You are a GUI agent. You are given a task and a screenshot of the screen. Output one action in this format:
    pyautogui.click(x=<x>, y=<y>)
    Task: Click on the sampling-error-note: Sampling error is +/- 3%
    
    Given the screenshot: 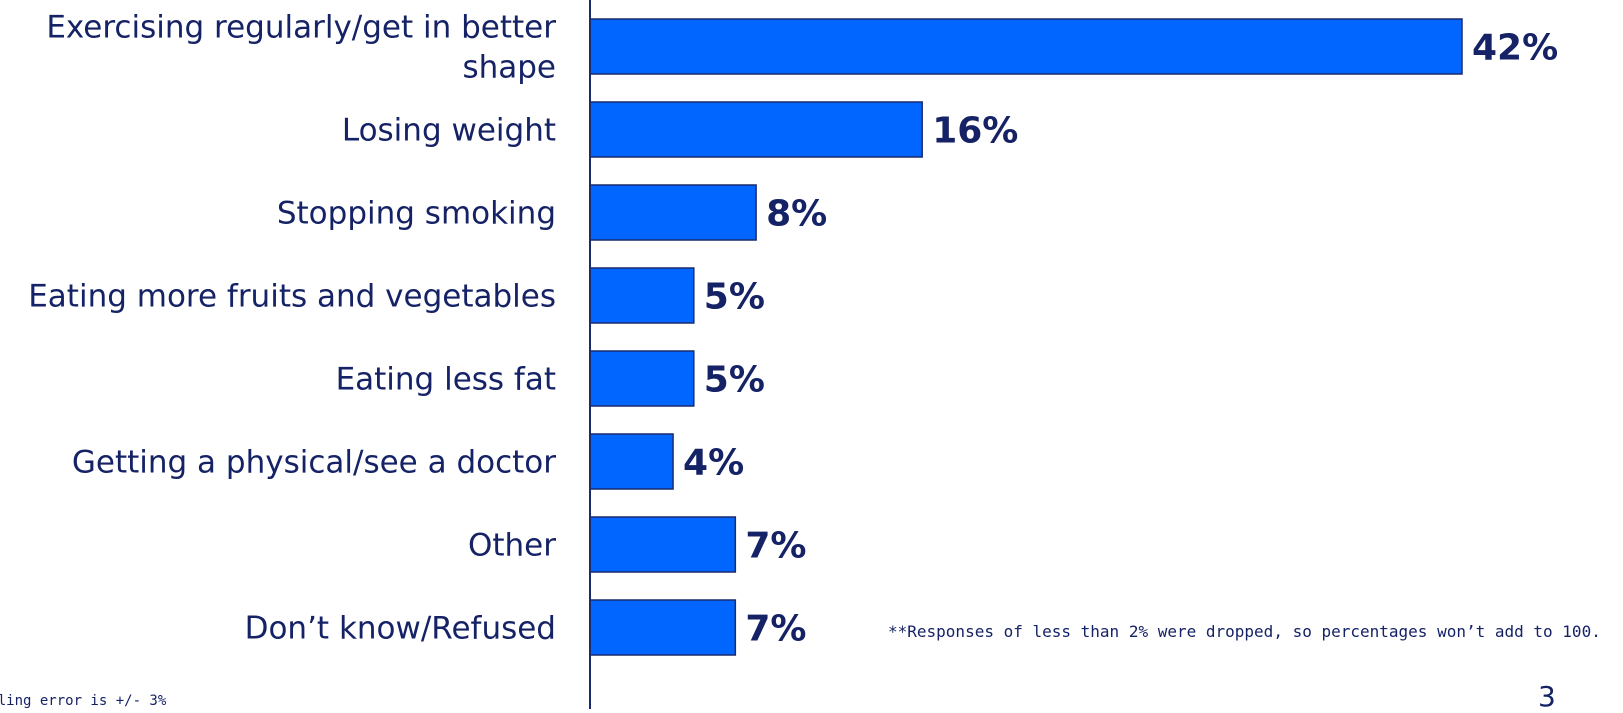 What is the action you would take?
    pyautogui.click(x=83, y=701)
    